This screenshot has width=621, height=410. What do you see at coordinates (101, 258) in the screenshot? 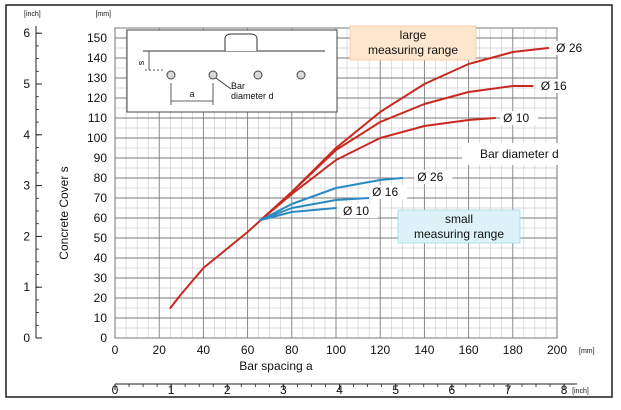
I see `y-tick-label-mm: 40` at bounding box center [101, 258].